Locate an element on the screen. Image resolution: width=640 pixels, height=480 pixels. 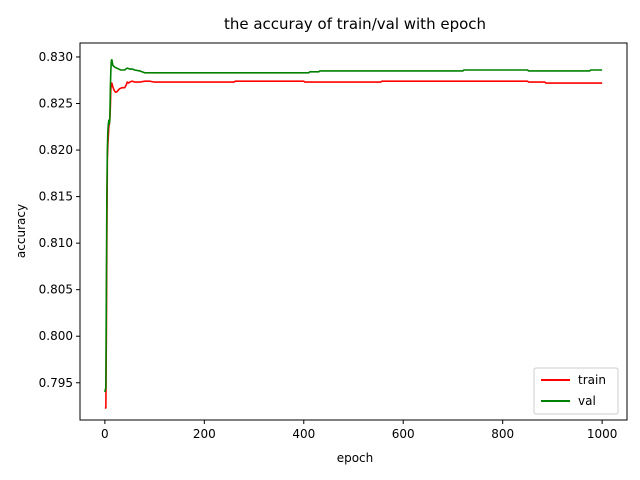
legend-val-label: val is located at coordinates (587, 401).